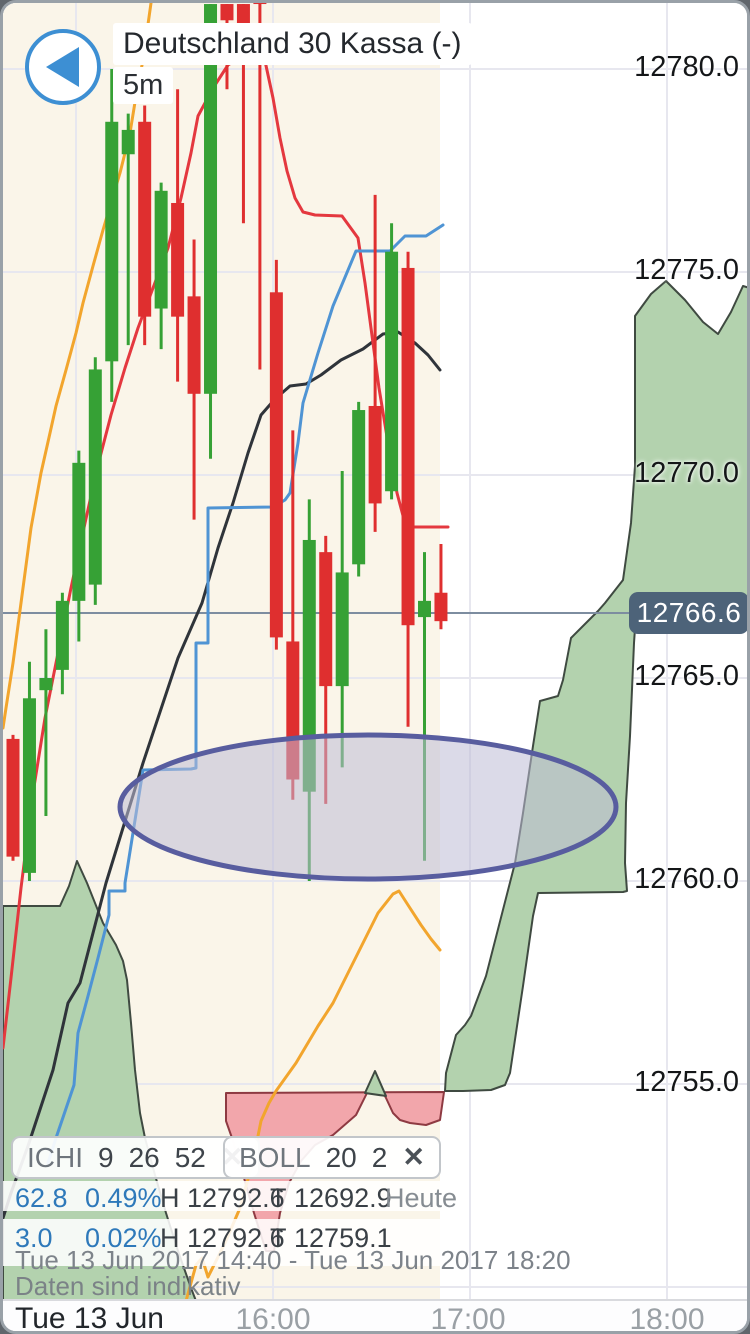 This screenshot has width=750, height=1334. Describe the element at coordinates (128, 1286) in the screenshot. I see `disclaimer-text: Daten sind indikativ` at that location.